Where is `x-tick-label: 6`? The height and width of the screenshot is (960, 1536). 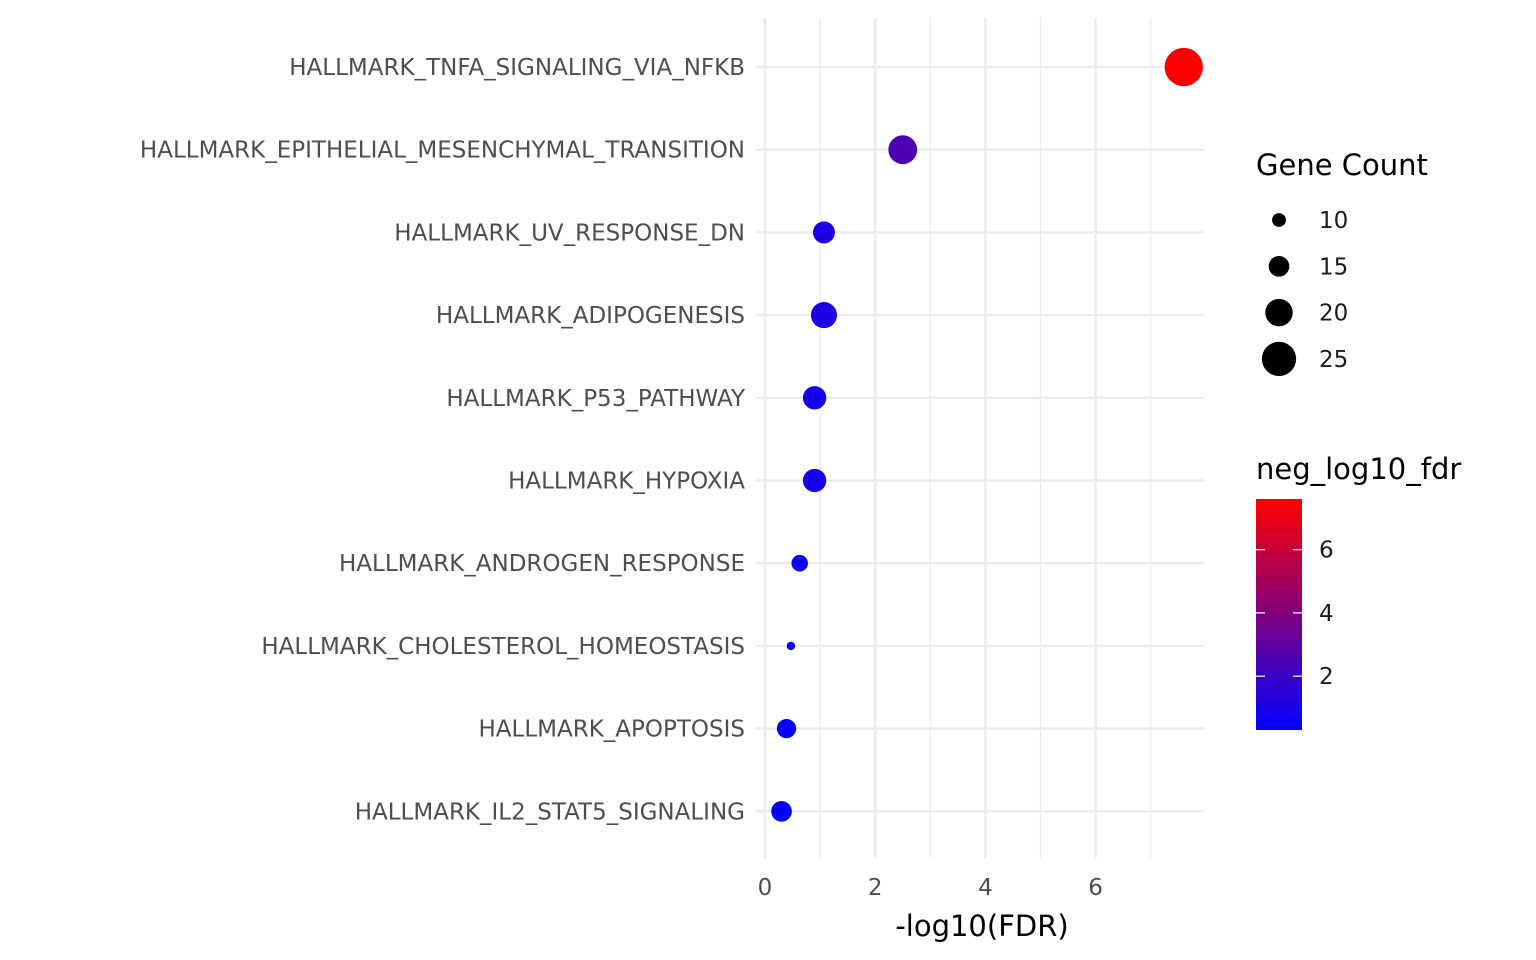 x-tick-label: 6 is located at coordinates (1095, 888).